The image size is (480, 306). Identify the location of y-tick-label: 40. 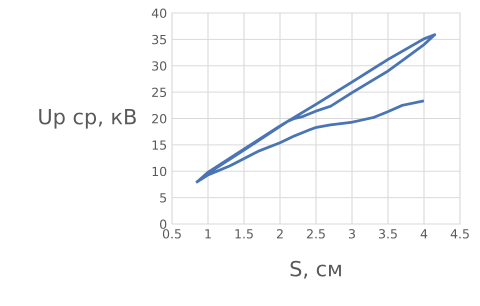
(159, 13).